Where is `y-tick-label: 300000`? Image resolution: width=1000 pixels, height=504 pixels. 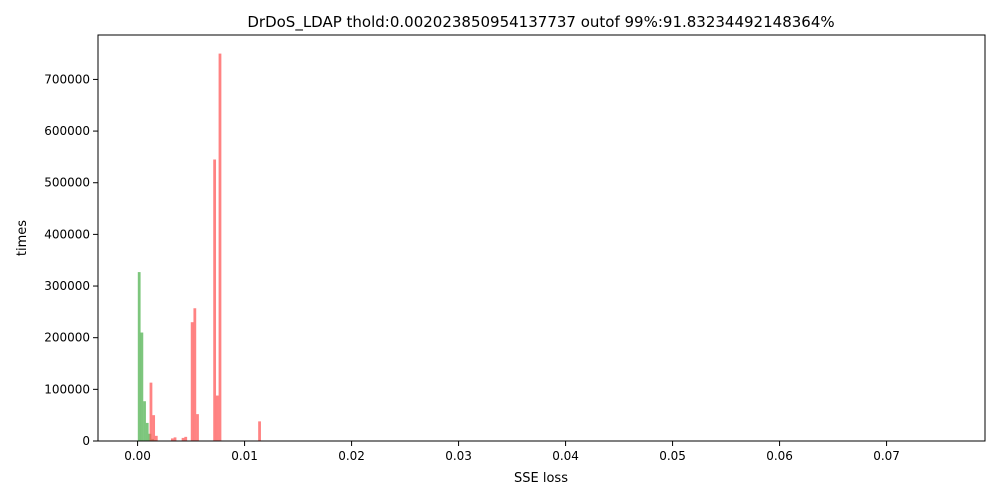
y-tick-label: 300000 is located at coordinates (67, 286).